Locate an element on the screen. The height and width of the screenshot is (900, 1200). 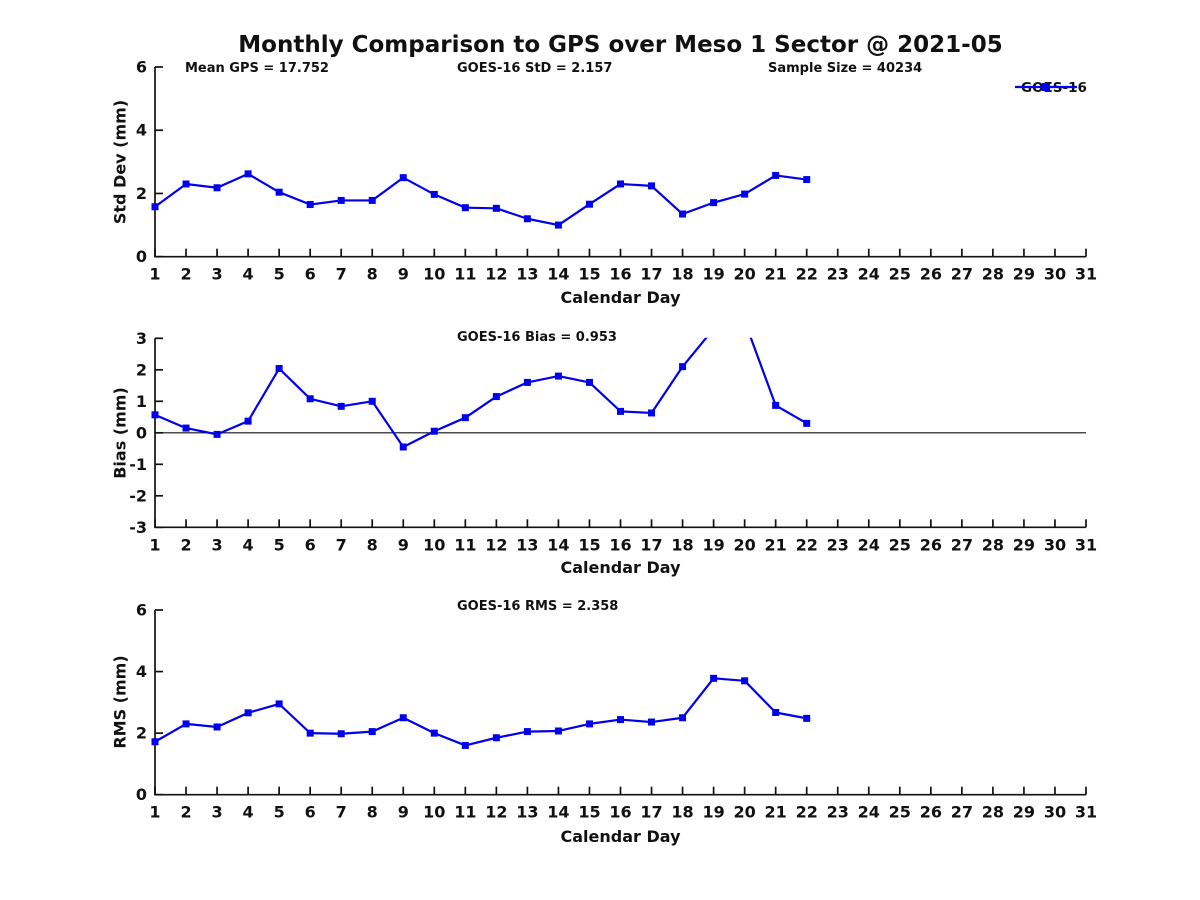
x-tick-label: 27 is located at coordinates (962, 812).